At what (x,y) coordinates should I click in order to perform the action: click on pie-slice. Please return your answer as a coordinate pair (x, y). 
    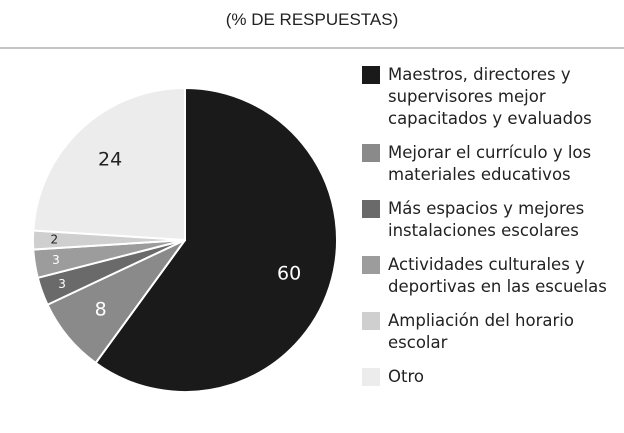
    Looking at the image, I should click on (109, 164).